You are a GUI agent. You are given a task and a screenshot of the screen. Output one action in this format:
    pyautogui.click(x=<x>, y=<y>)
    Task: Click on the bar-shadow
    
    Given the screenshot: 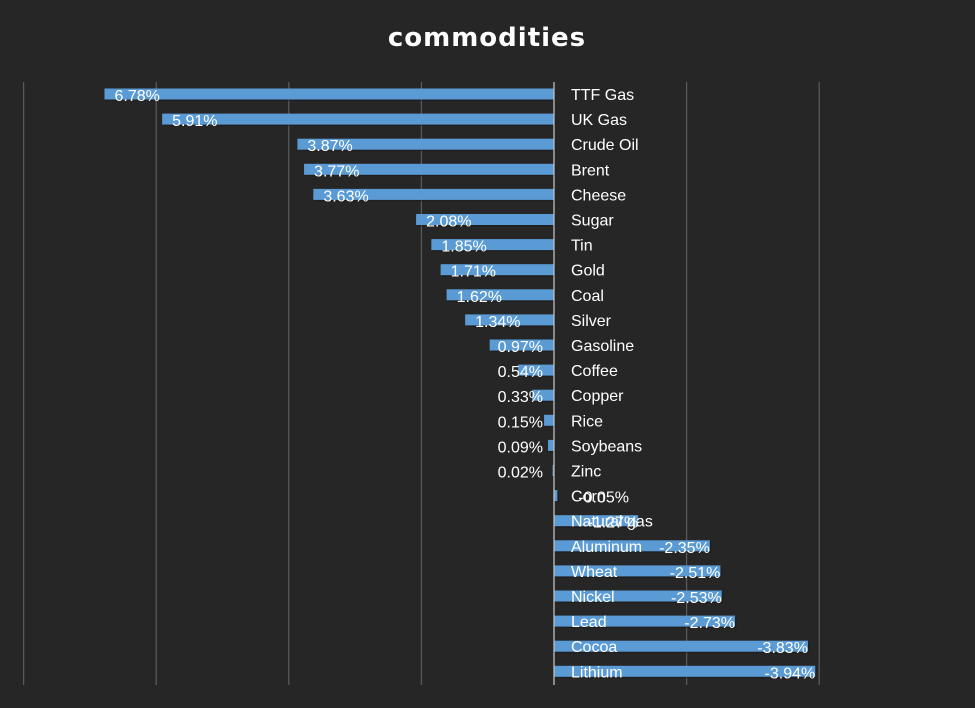 What is the action you would take?
    pyautogui.click(x=555, y=472)
    